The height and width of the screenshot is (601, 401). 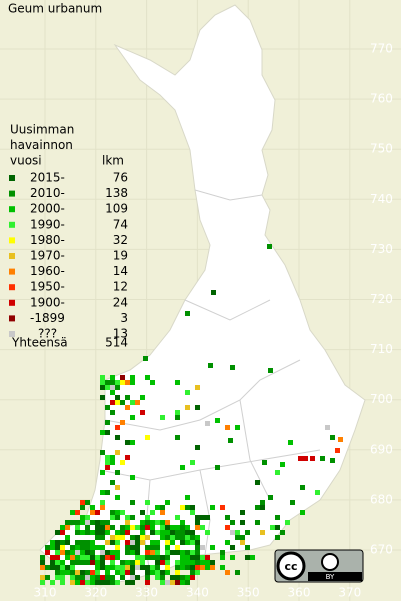 What do you see at coordinates (47, 209) in the screenshot?
I see `legend-label: 2000-` at bounding box center [47, 209].